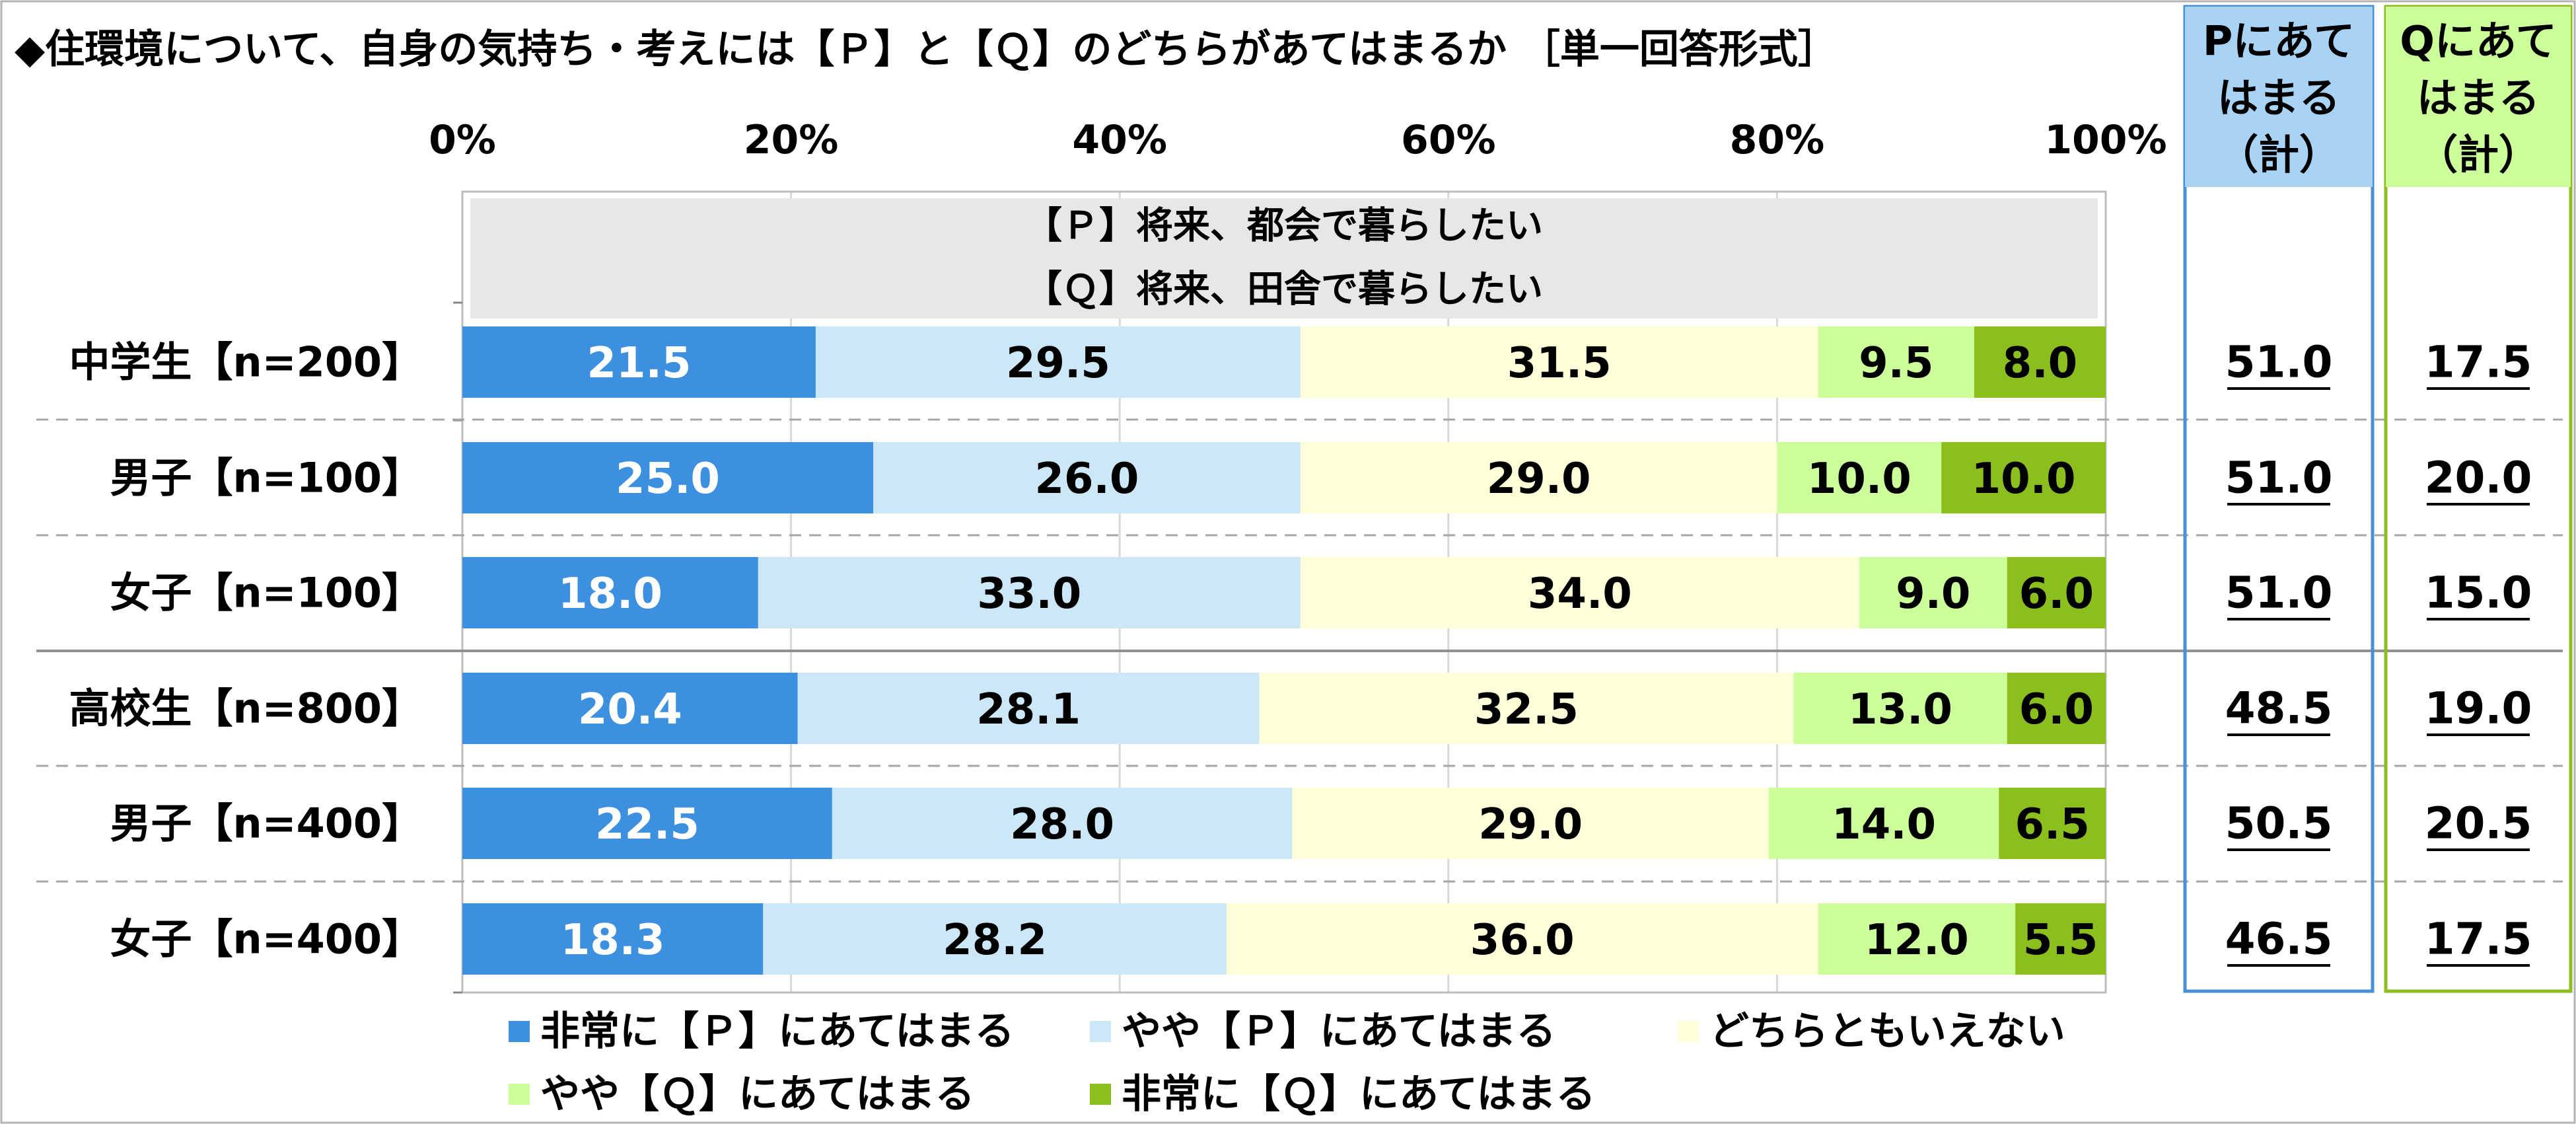 Image resolution: width=2576 pixels, height=1124 pixels. What do you see at coordinates (1284, 227) in the screenshot?
I see `statement-p: 【Ｐ】将来、都会で暮らしたい` at bounding box center [1284, 227].